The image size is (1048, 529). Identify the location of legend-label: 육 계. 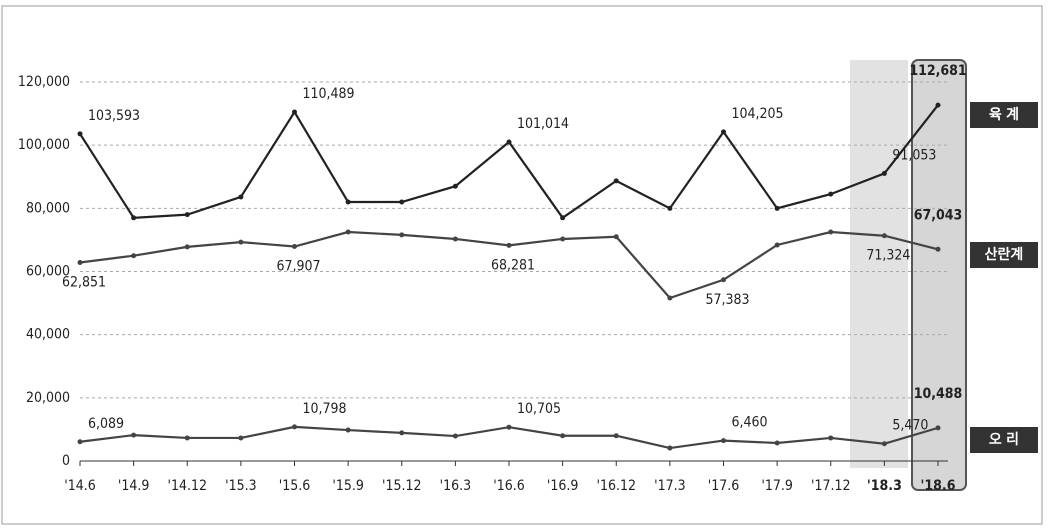
(1004, 115).